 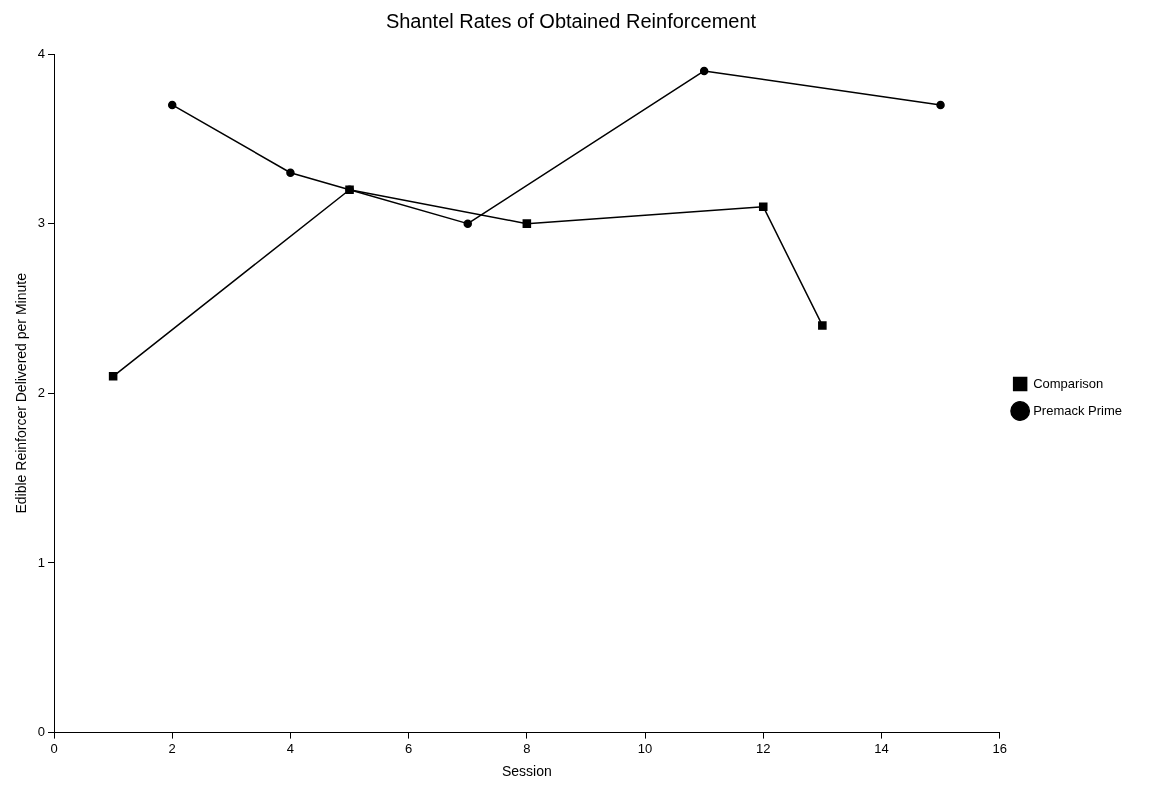 I want to click on x-axis-title: Session, so click(x=526, y=771).